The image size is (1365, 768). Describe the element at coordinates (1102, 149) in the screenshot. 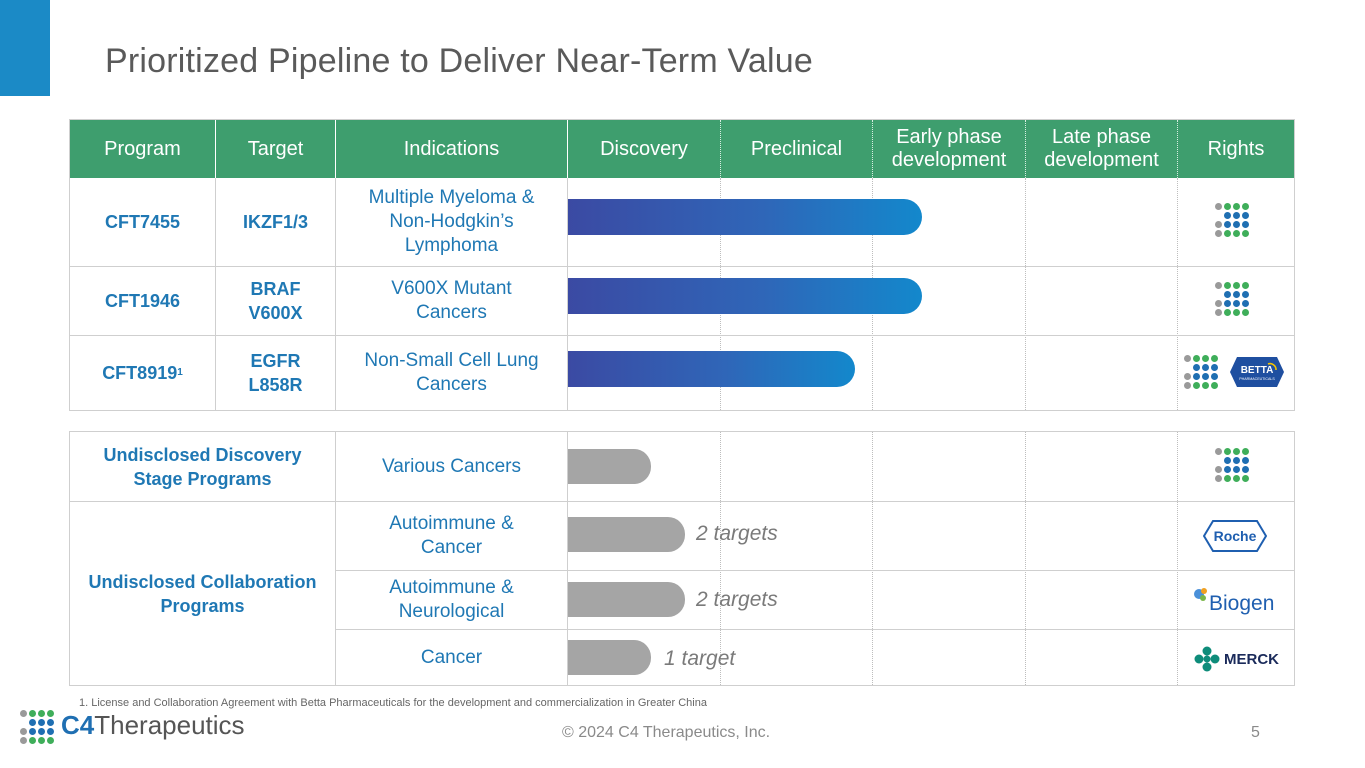

I see `header-late-phase: Late phase development` at that location.